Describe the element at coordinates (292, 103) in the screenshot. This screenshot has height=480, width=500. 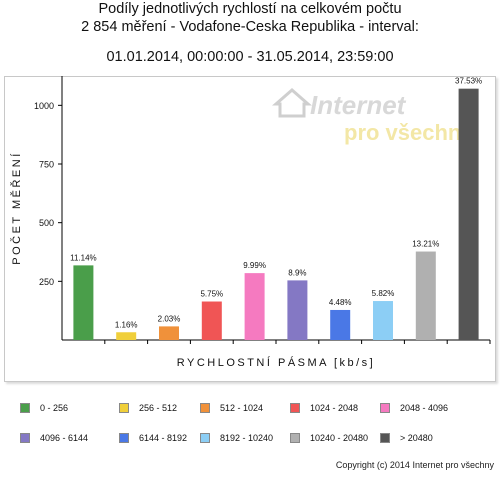
I see `house-icon` at that location.